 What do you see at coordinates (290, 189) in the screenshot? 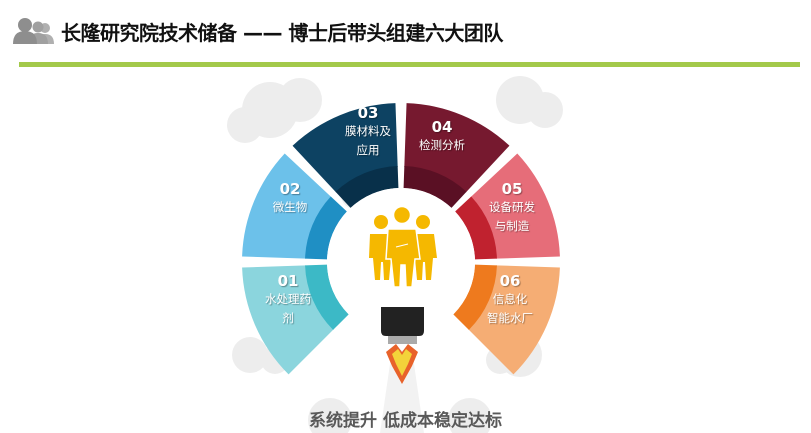
I see `team-number: 02` at bounding box center [290, 189].